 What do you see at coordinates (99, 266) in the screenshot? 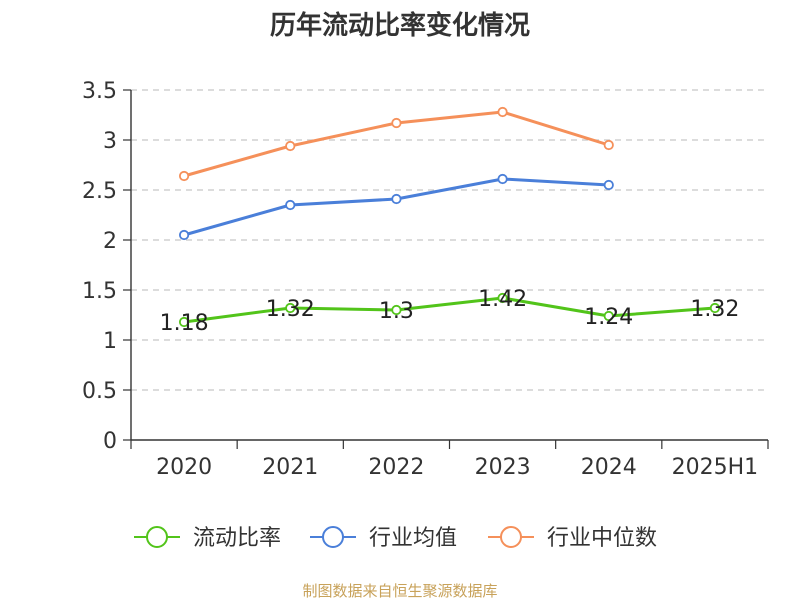
I see `y-axis-tick-labels: 0 0.5 1 1.5 2 2.5 3 3.5` at bounding box center [99, 266].